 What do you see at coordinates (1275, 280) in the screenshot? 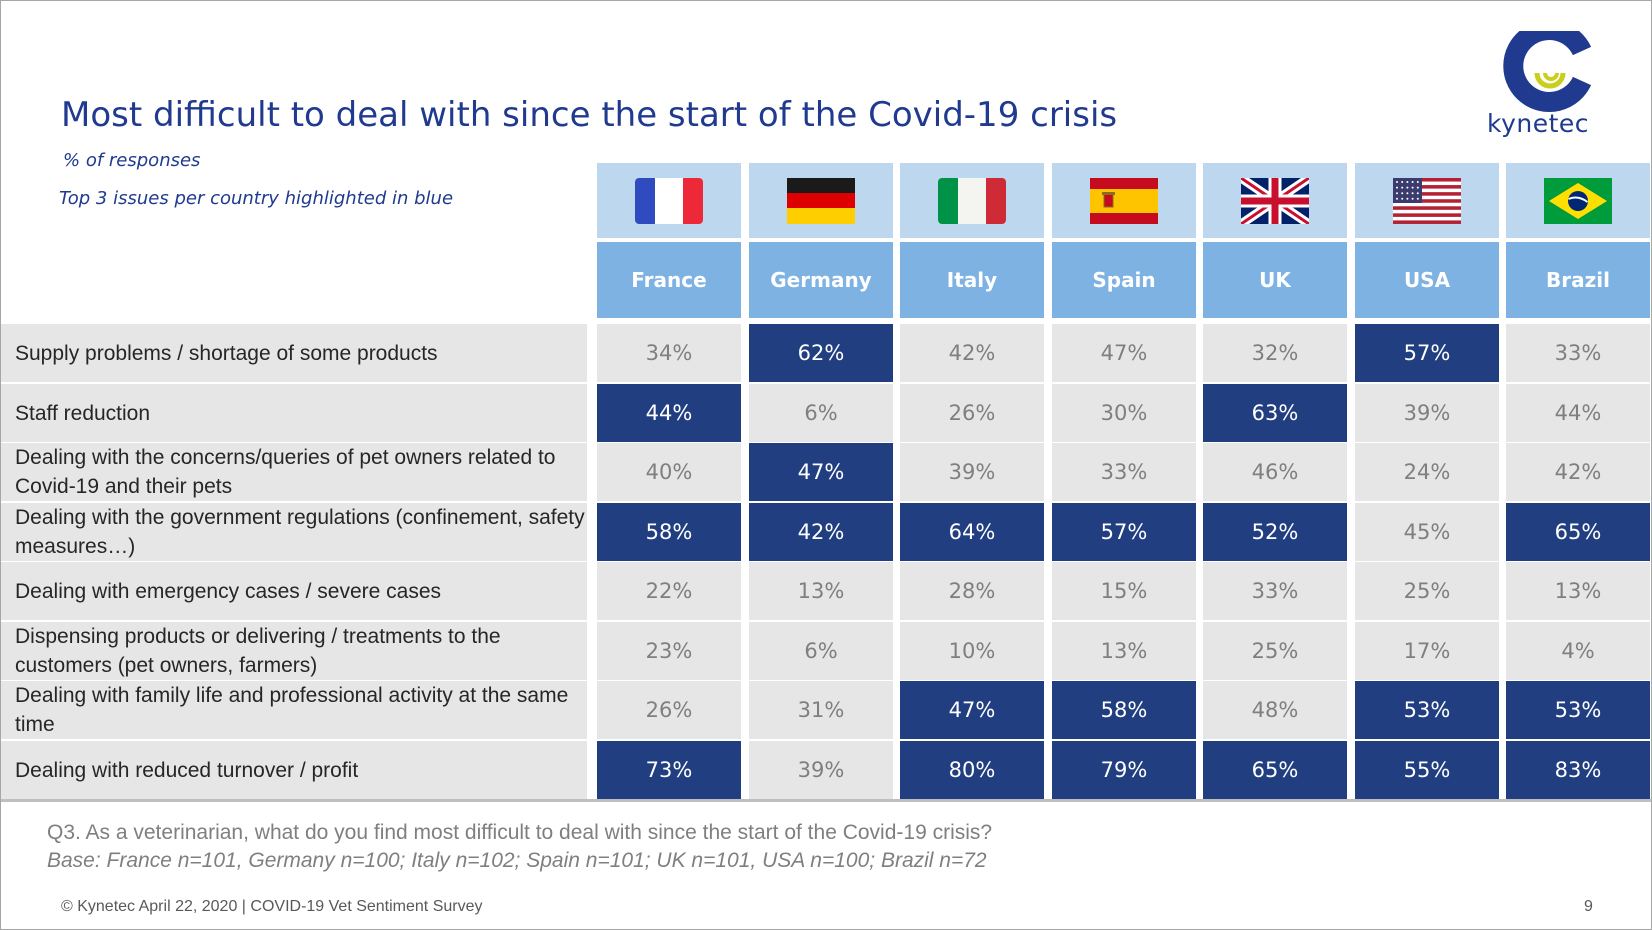
I see `column-header-uk: UK` at bounding box center [1275, 280].